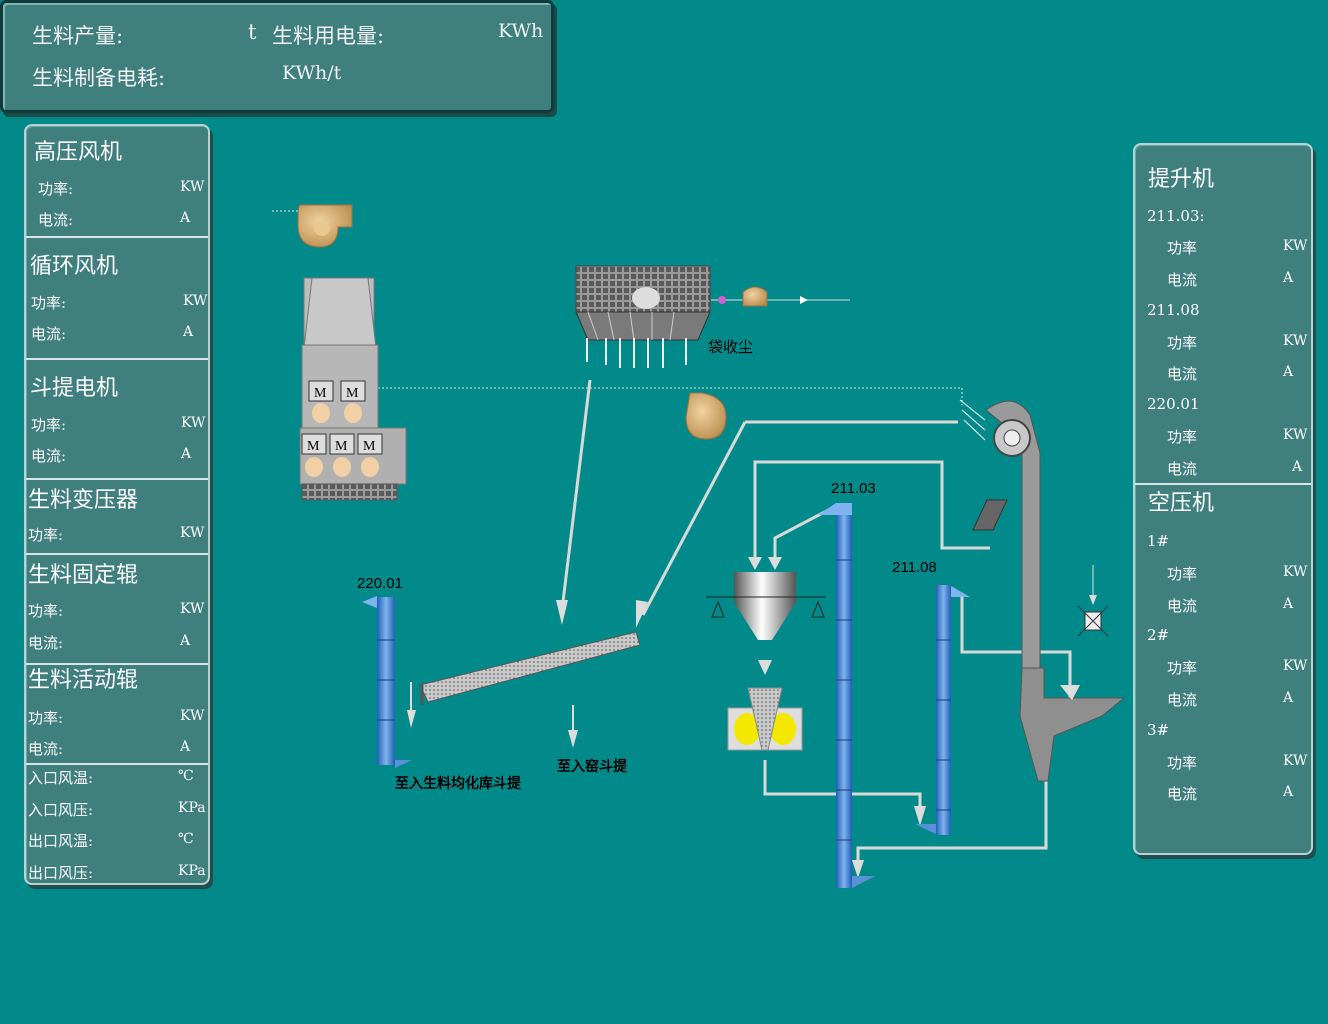  Describe the element at coordinates (186, 839) in the screenshot. I see `outlet-temp-unit: ℃` at that location.